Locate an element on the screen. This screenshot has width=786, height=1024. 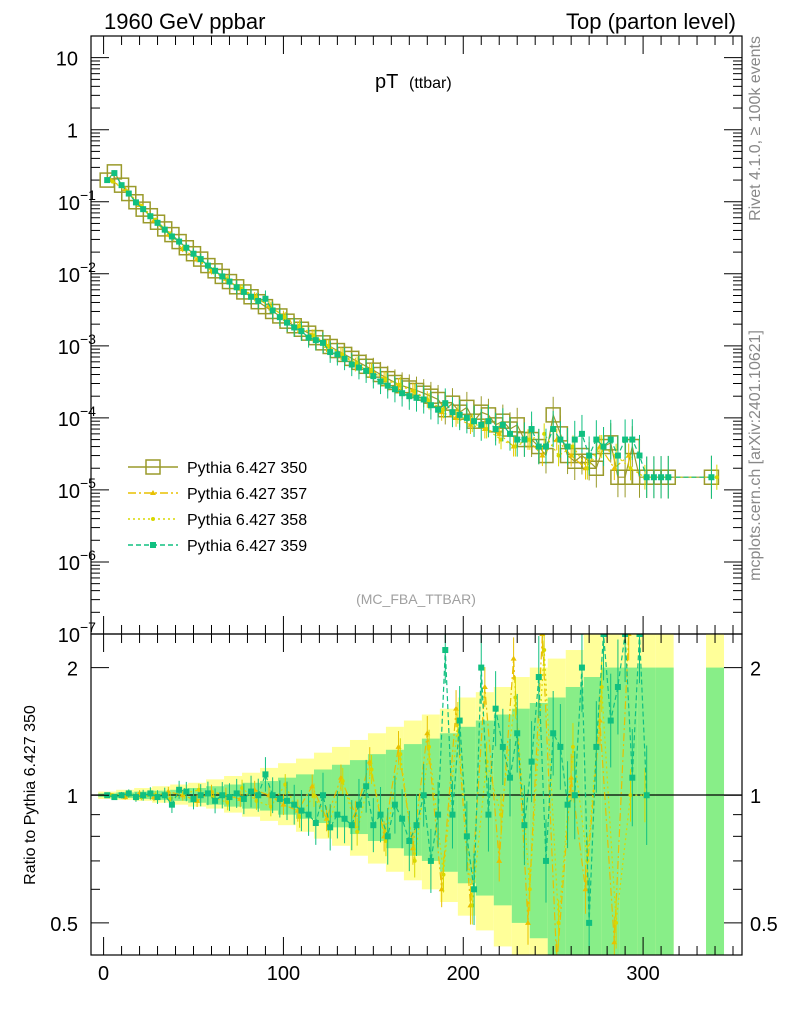
ratio-tick-label-left: 0.5 is located at coordinates (64, 925).